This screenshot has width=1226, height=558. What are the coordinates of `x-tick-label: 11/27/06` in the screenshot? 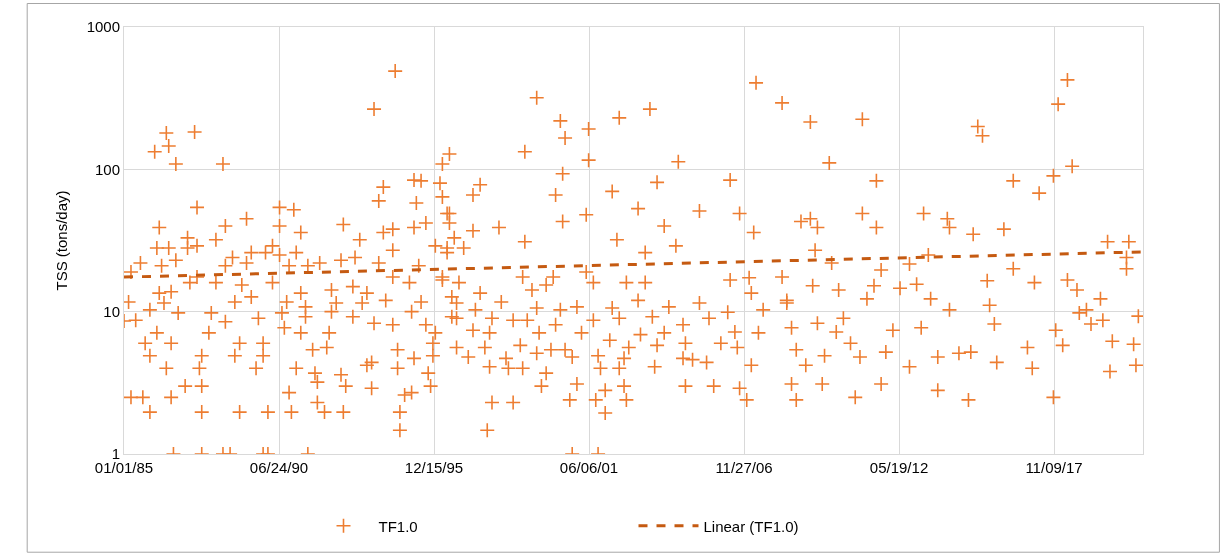 It's located at (744, 467).